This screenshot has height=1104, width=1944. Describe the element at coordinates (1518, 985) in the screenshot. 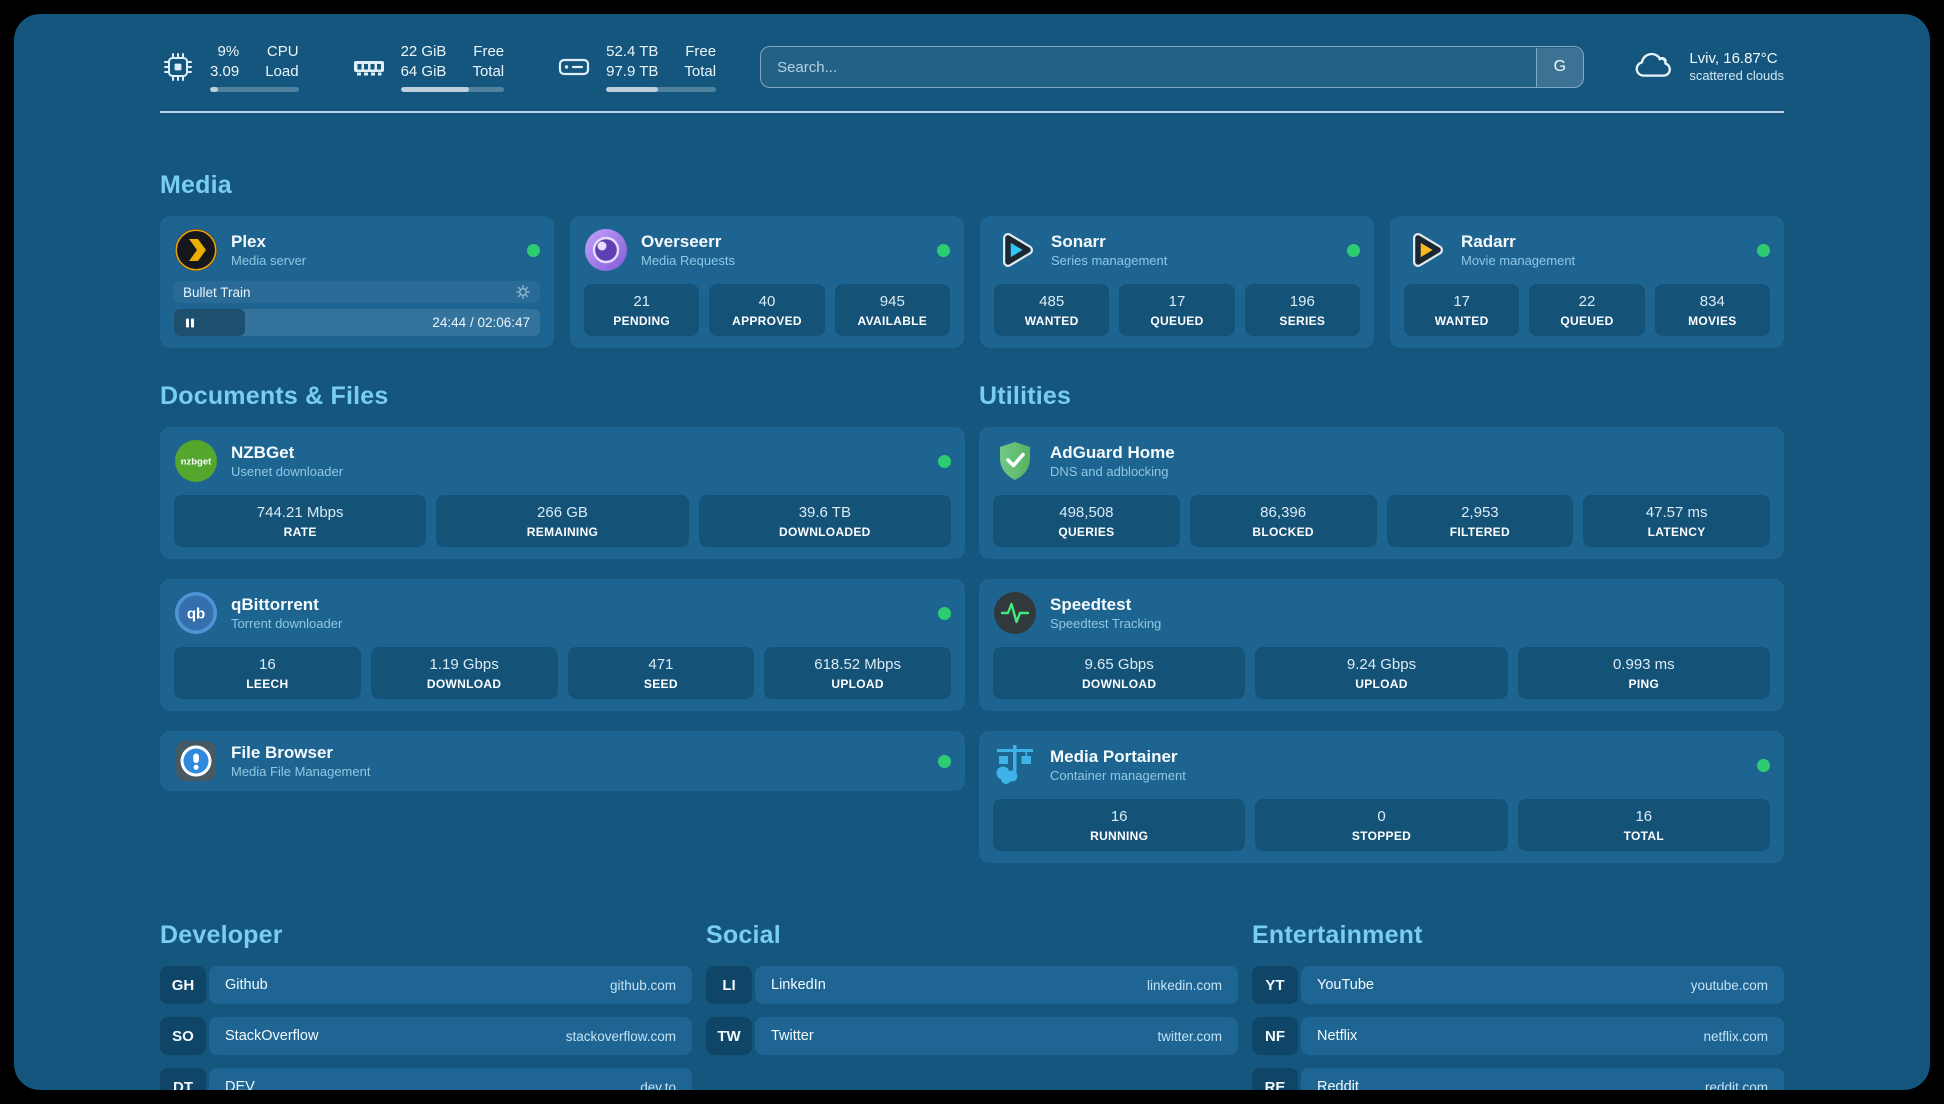

I see `bookmark-youtube: YT YouTube youtube.com` at that location.